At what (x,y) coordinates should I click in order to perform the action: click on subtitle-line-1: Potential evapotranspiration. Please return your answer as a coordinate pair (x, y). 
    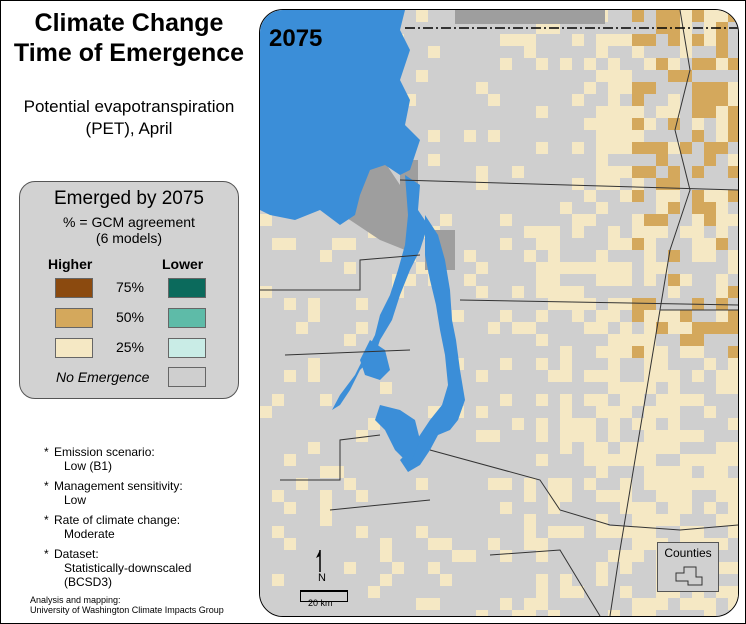
    Looking at the image, I should click on (129, 106).